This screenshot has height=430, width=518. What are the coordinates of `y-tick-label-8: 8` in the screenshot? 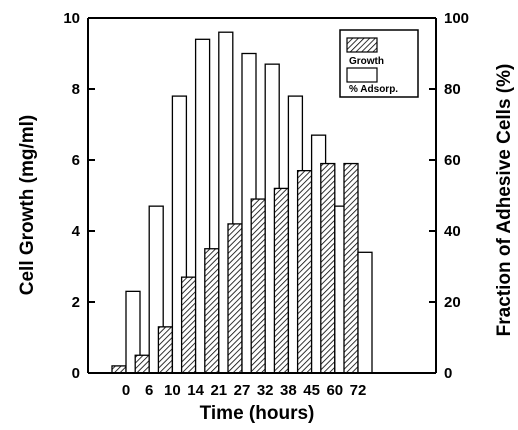 It's located at (76, 89).